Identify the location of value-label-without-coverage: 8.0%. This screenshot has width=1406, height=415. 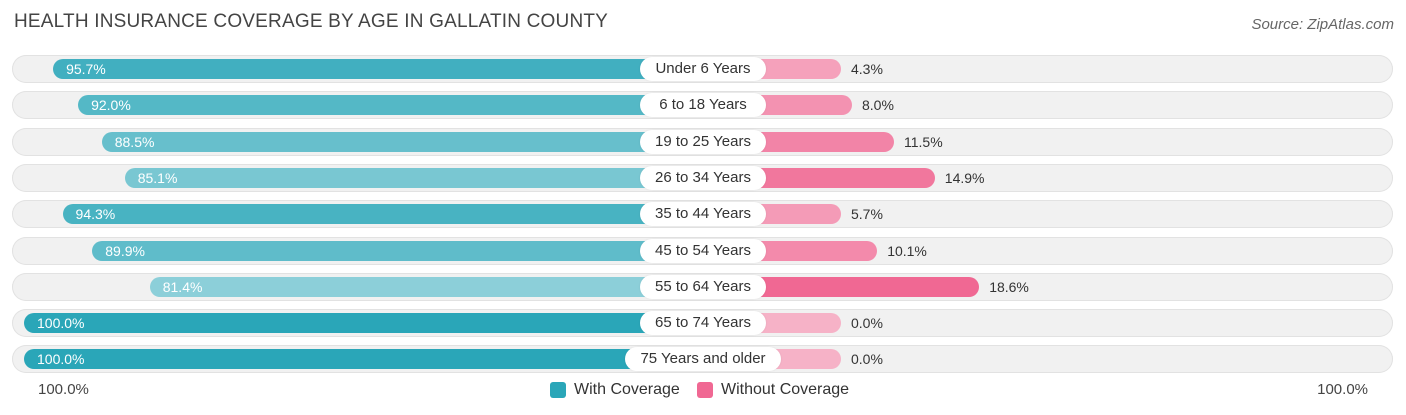
(878, 105).